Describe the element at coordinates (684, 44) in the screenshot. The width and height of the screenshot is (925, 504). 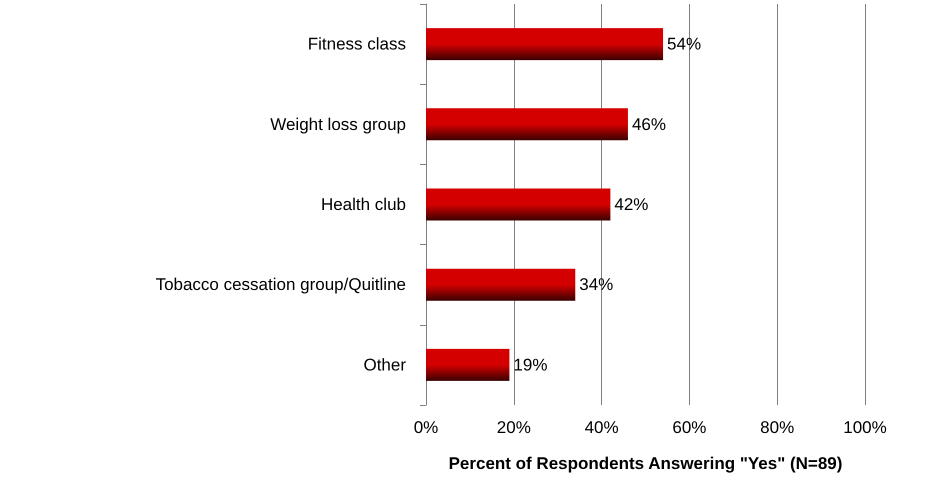
I see `data-label: 54%` at that location.